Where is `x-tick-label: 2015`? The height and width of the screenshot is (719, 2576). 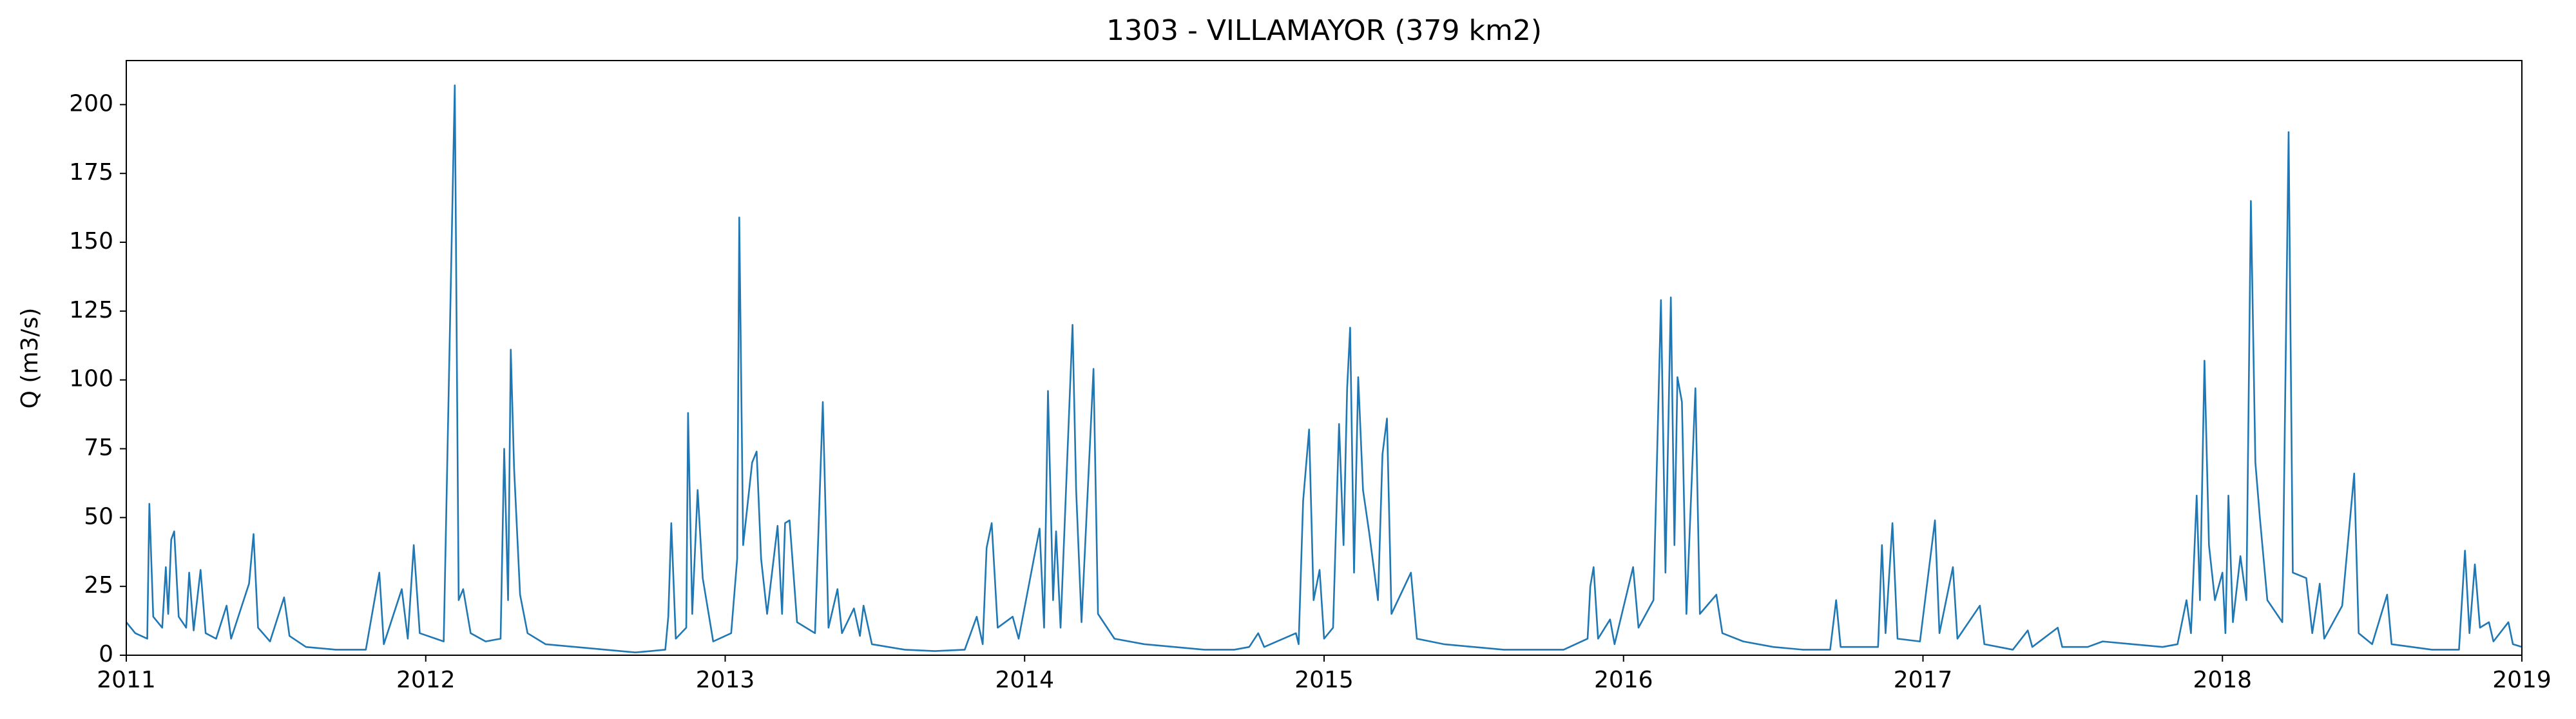 x-tick-label: 2015 is located at coordinates (1324, 680).